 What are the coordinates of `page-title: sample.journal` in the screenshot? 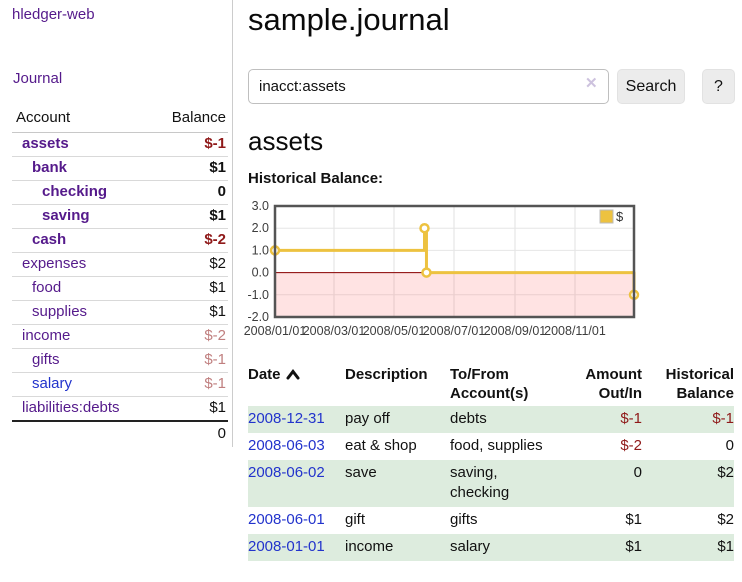 It's located at (349, 19).